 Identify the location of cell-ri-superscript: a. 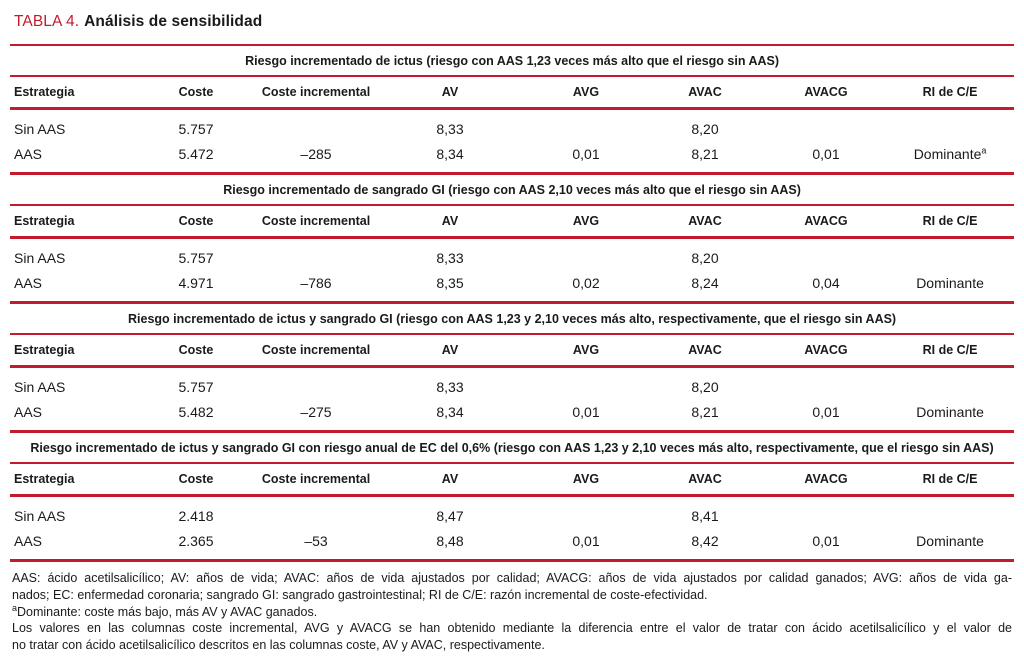
(984, 149).